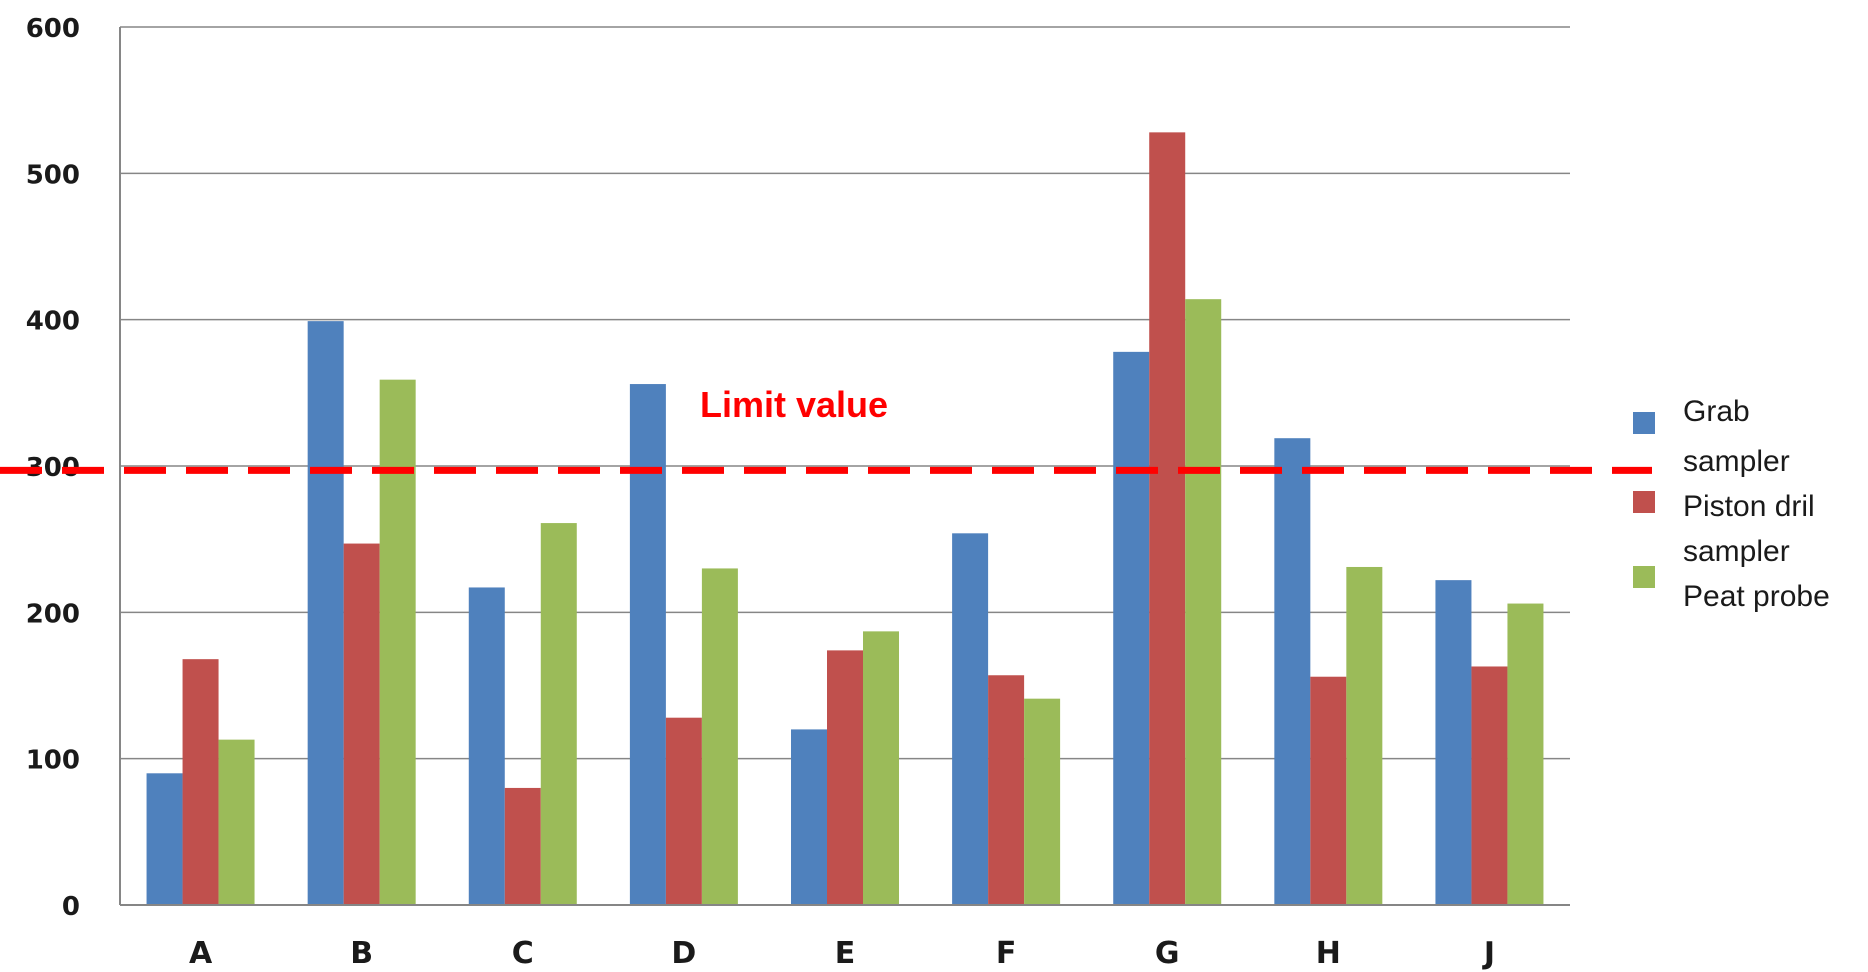  Describe the element at coordinates (523, 953) in the screenshot. I see `x-tick-label: C` at that location.